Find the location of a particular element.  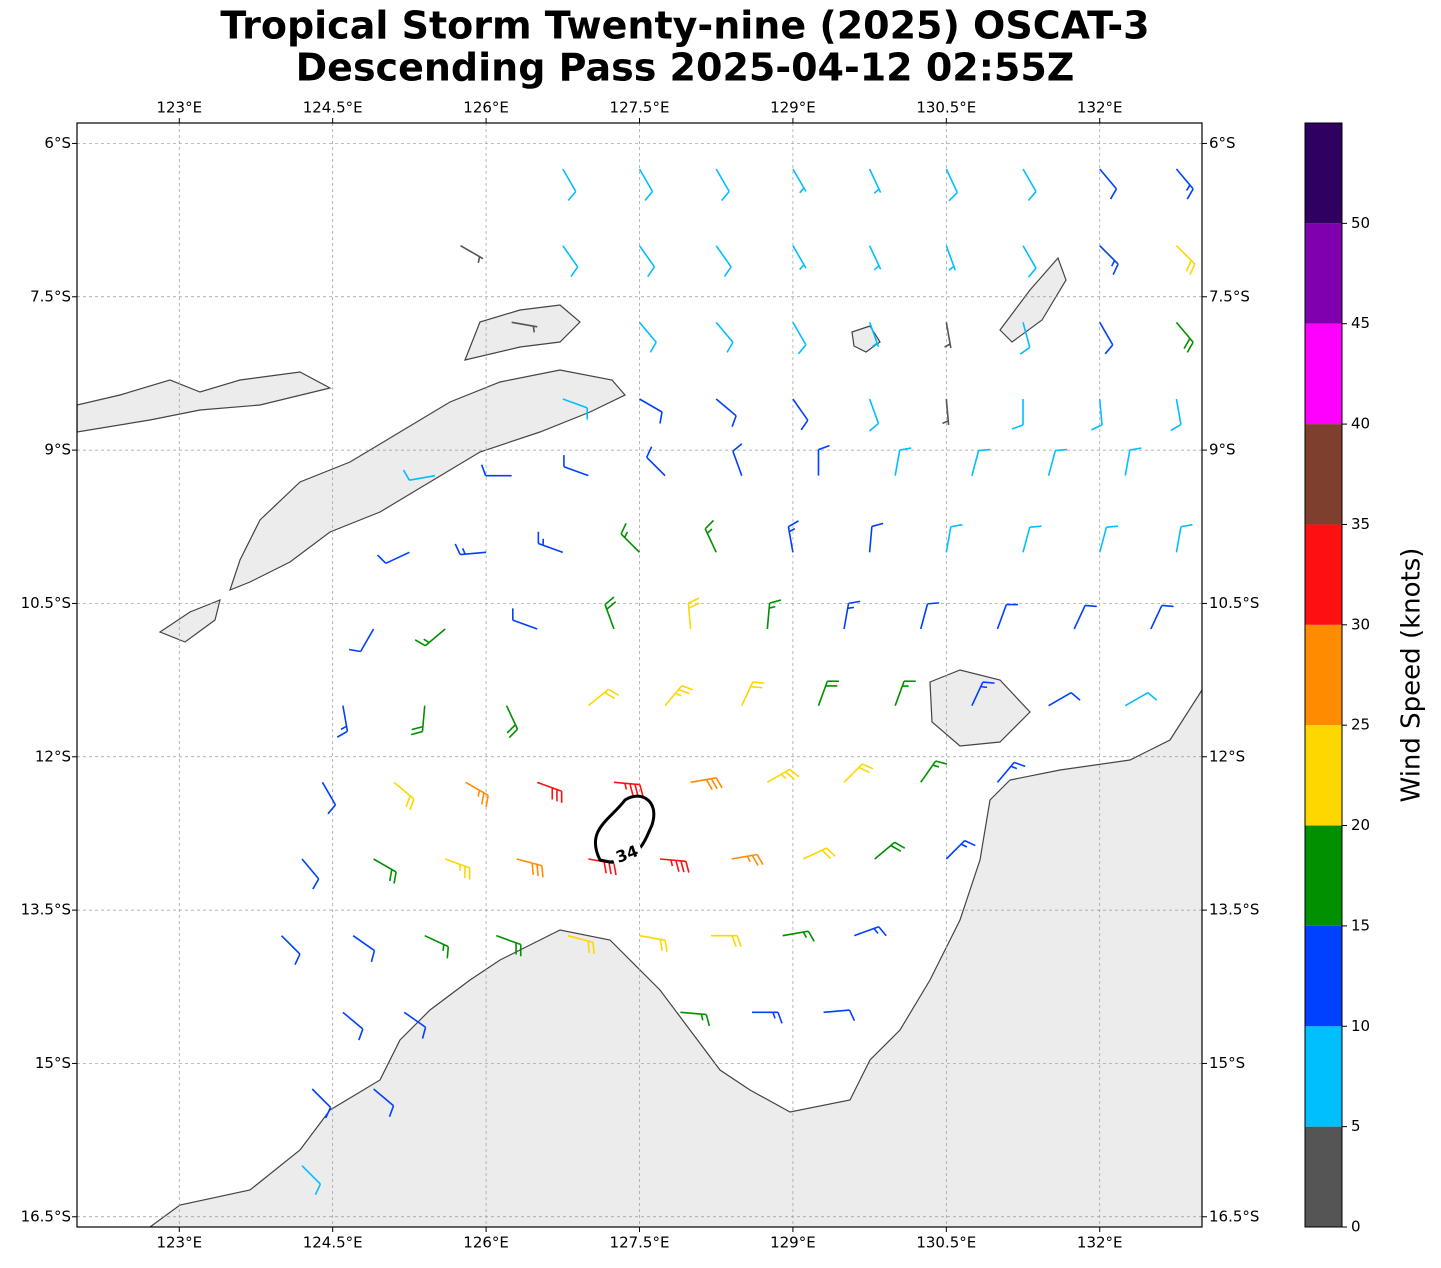

colorbar-tick-label: 15 is located at coordinates (1360, 925).